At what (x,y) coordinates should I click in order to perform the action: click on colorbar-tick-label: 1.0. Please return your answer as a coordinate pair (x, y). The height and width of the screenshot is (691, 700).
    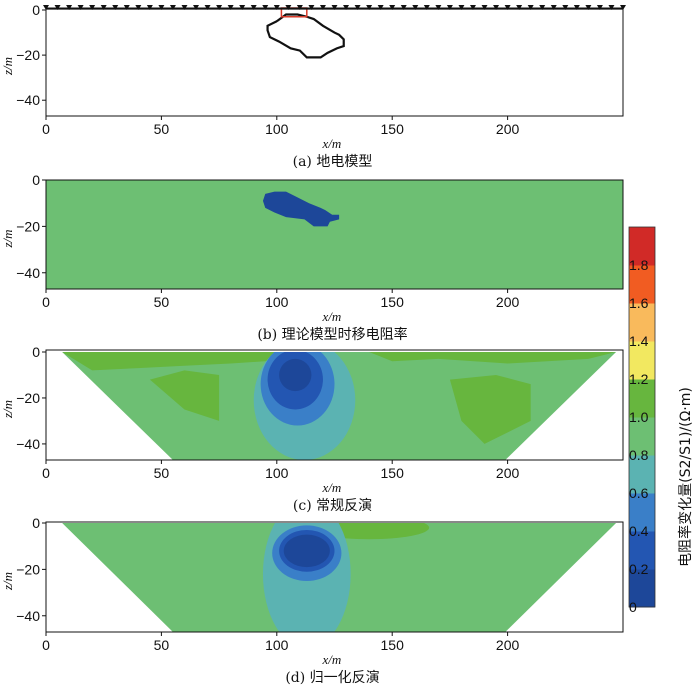
    Looking at the image, I should click on (639, 417).